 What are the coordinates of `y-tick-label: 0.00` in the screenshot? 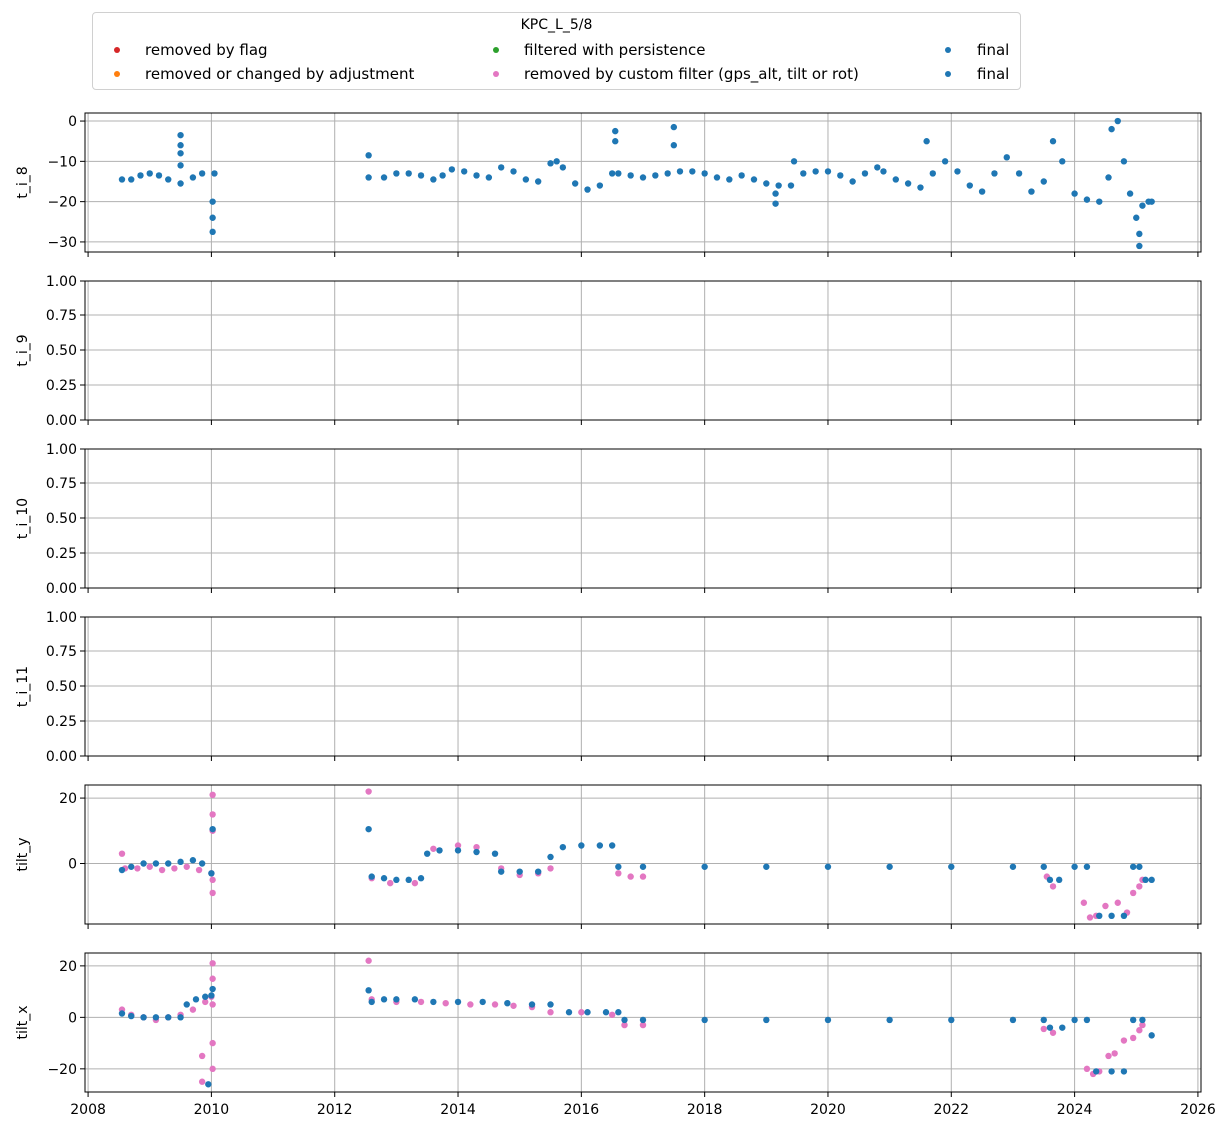 It's located at (61, 757).